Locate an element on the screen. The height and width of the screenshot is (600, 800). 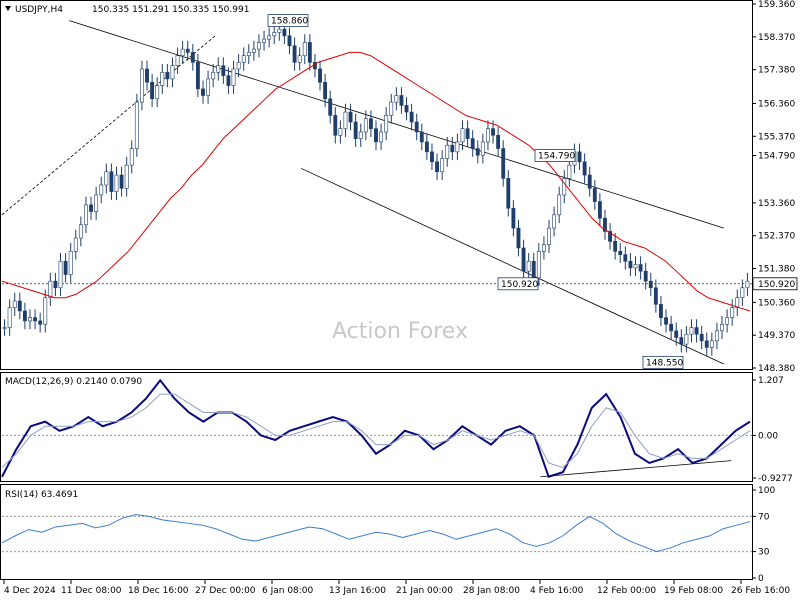
time-axis-tick-label: 21 Jan 00:00 is located at coordinates (424, 591).